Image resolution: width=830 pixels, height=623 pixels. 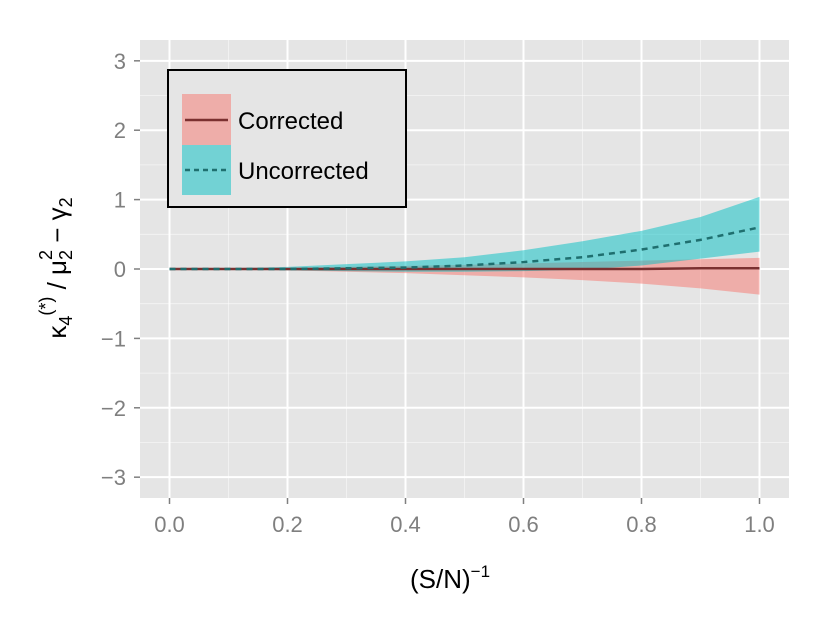 What do you see at coordinates (113, 477) in the screenshot?
I see `y-tick-label: −3` at bounding box center [113, 477].